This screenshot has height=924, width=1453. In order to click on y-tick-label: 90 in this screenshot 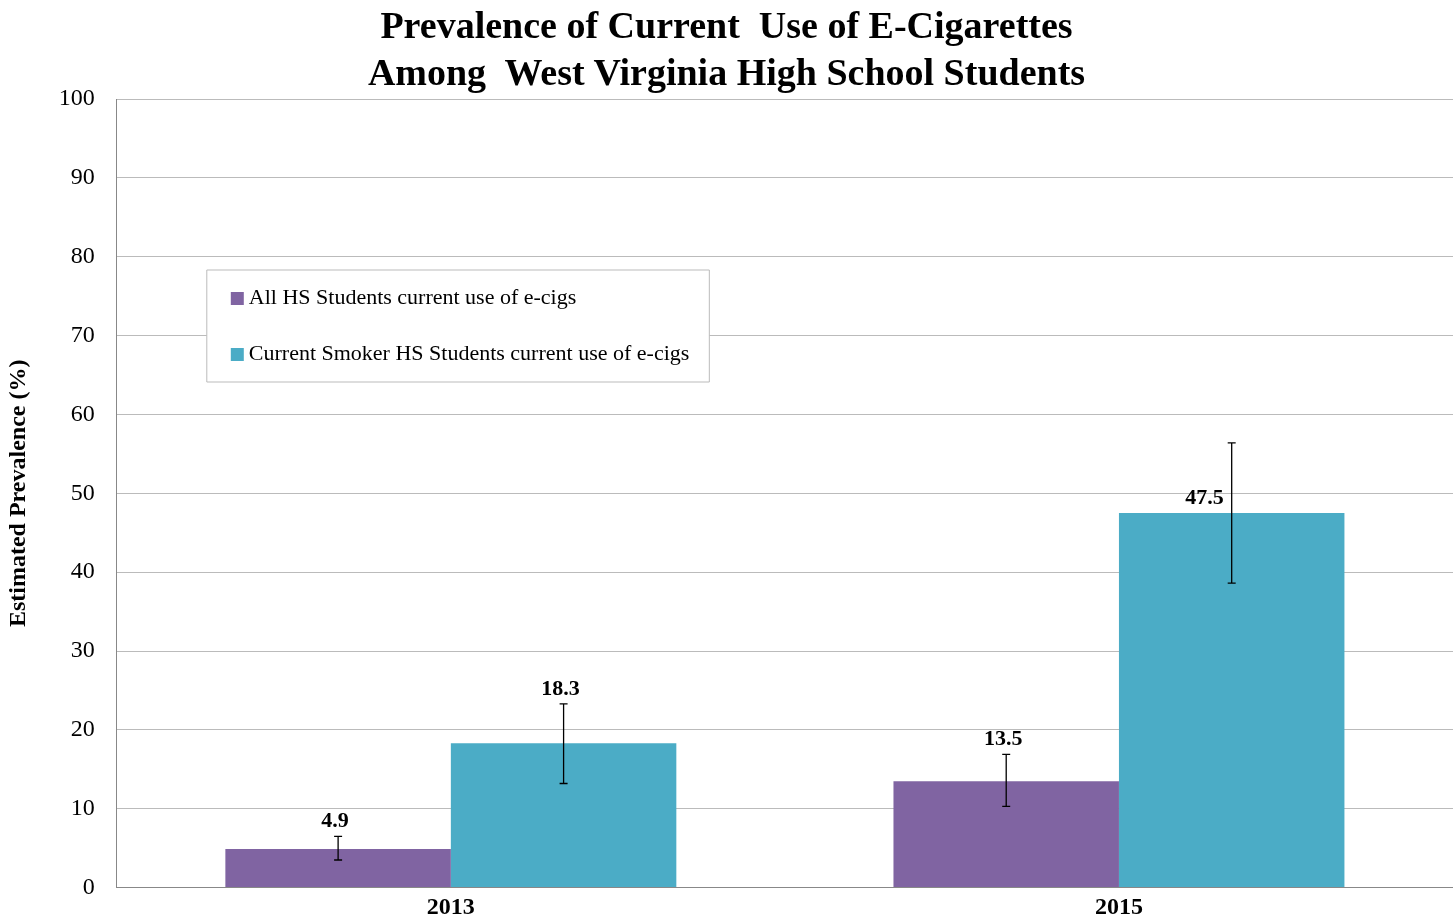, I will do `click(82, 176)`.